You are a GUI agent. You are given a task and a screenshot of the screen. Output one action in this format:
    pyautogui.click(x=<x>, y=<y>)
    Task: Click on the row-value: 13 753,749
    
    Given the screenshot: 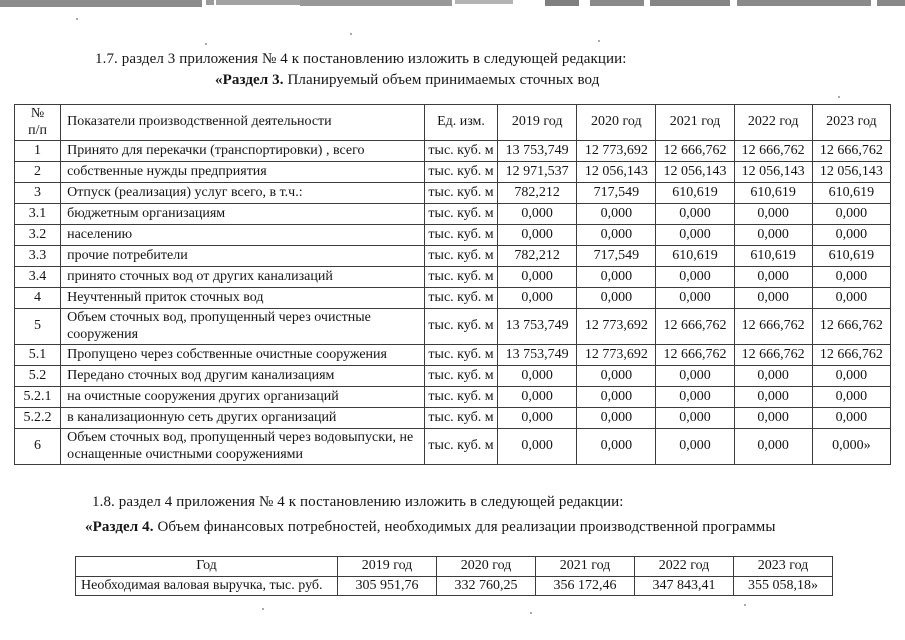 What is the action you would take?
    pyautogui.click(x=537, y=326)
    